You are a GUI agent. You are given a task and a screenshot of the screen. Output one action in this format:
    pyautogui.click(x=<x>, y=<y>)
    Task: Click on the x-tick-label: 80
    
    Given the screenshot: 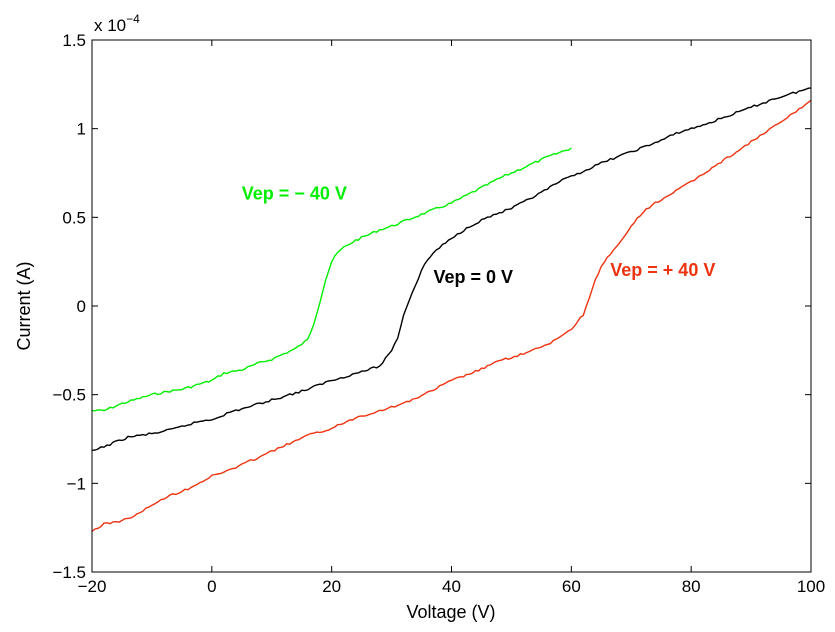 What is the action you would take?
    pyautogui.click(x=691, y=586)
    